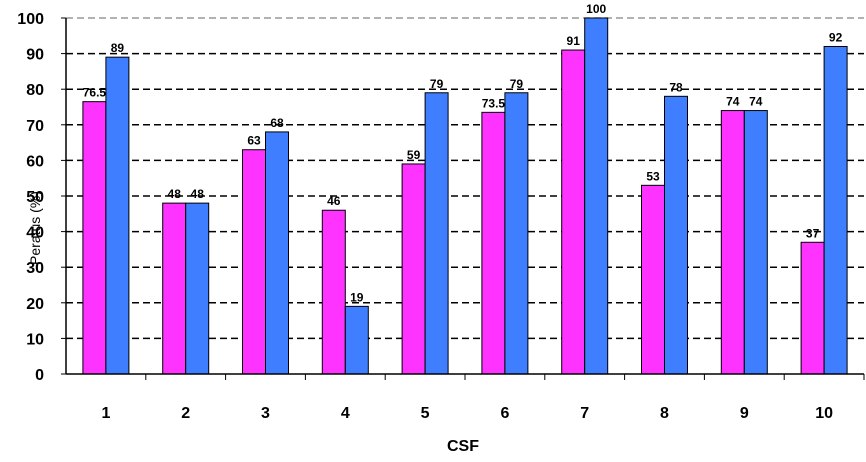 The height and width of the screenshot is (462, 866). I want to click on y-tick-label: 80, so click(35, 90).